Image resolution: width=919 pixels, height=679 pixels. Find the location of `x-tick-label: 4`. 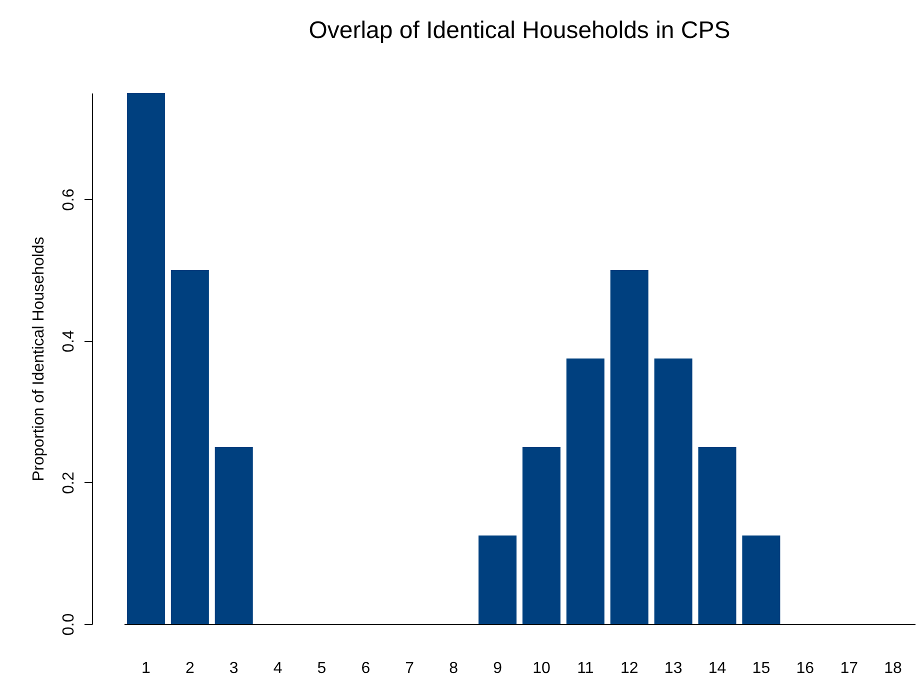

x-tick-label: 4 is located at coordinates (277, 668).